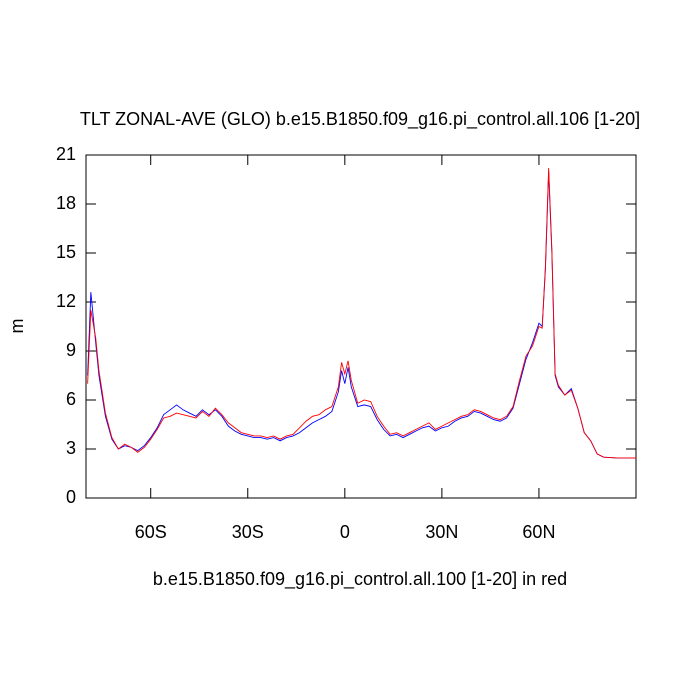  What do you see at coordinates (66, 203) in the screenshot?
I see `y-tick-label: 18` at bounding box center [66, 203].